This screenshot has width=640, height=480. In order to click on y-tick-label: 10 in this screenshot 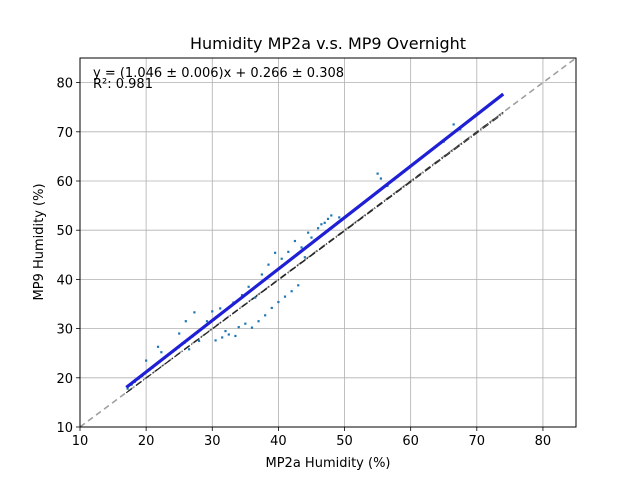, I will do `click(64, 428)`.